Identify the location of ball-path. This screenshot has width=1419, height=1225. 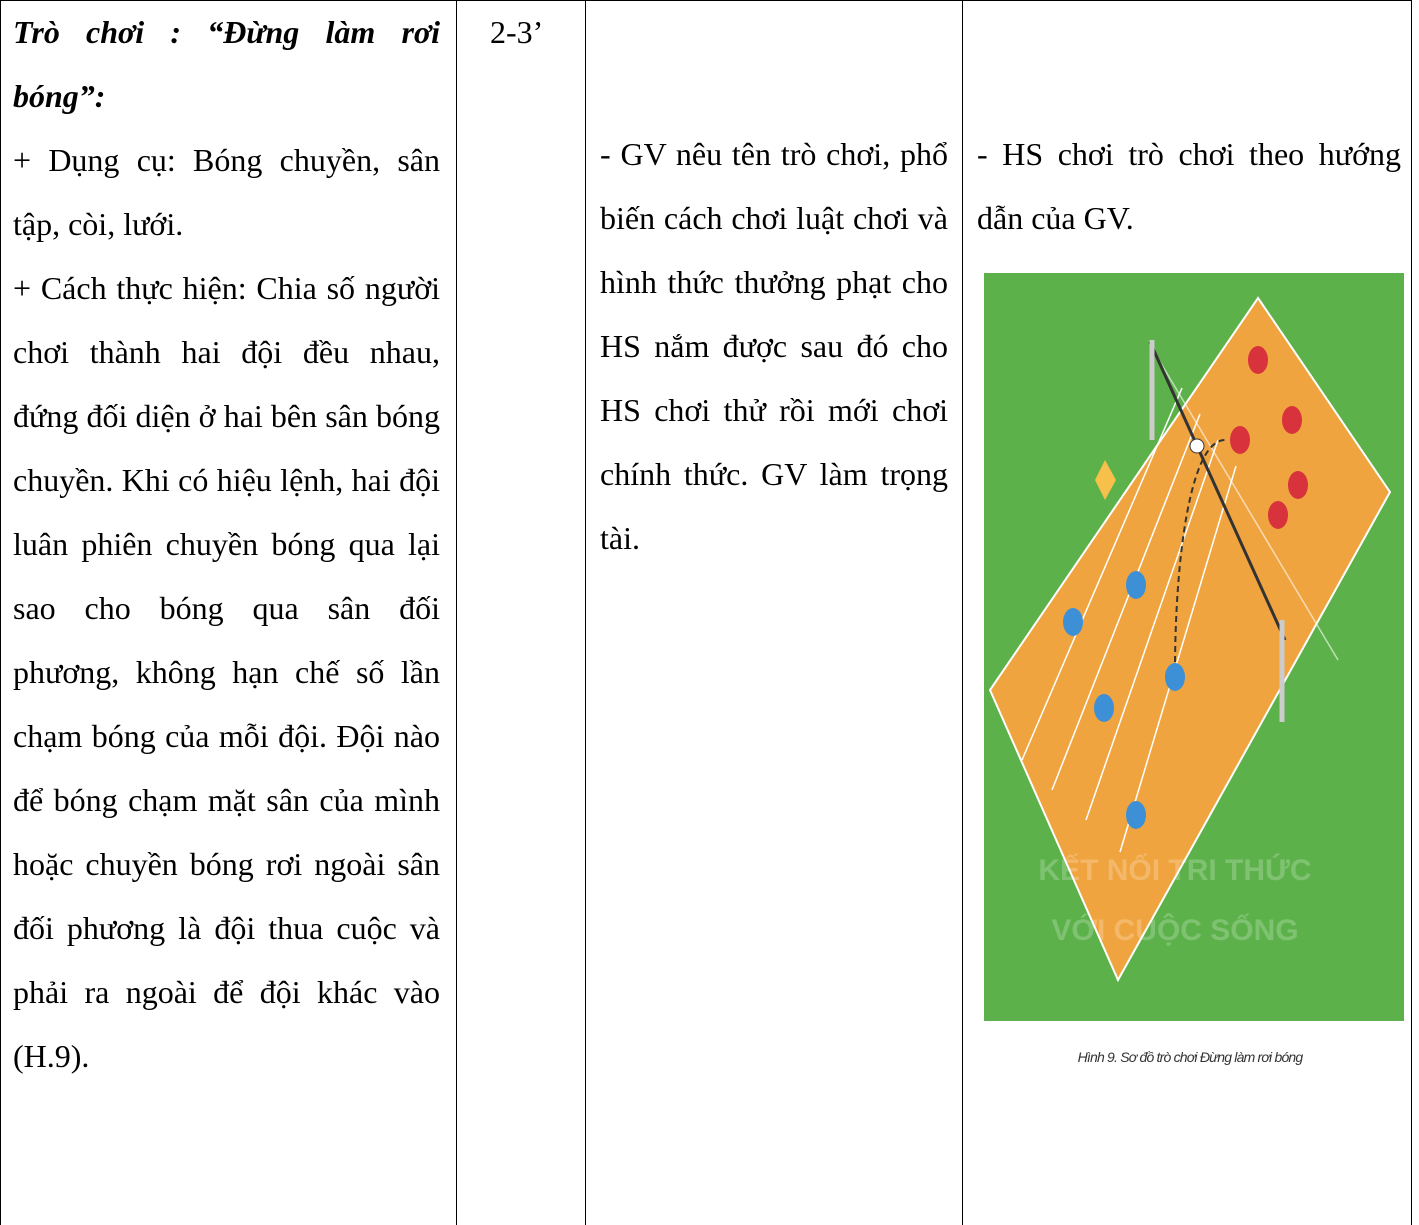
(1200, 556).